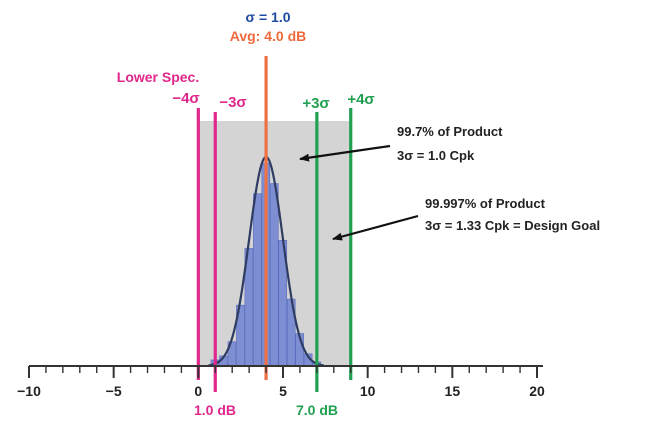 The width and height of the screenshot is (653, 425). What do you see at coordinates (215, 410) in the screenshot?
I see `lower-limit-db-label: 1.0 dB` at bounding box center [215, 410].